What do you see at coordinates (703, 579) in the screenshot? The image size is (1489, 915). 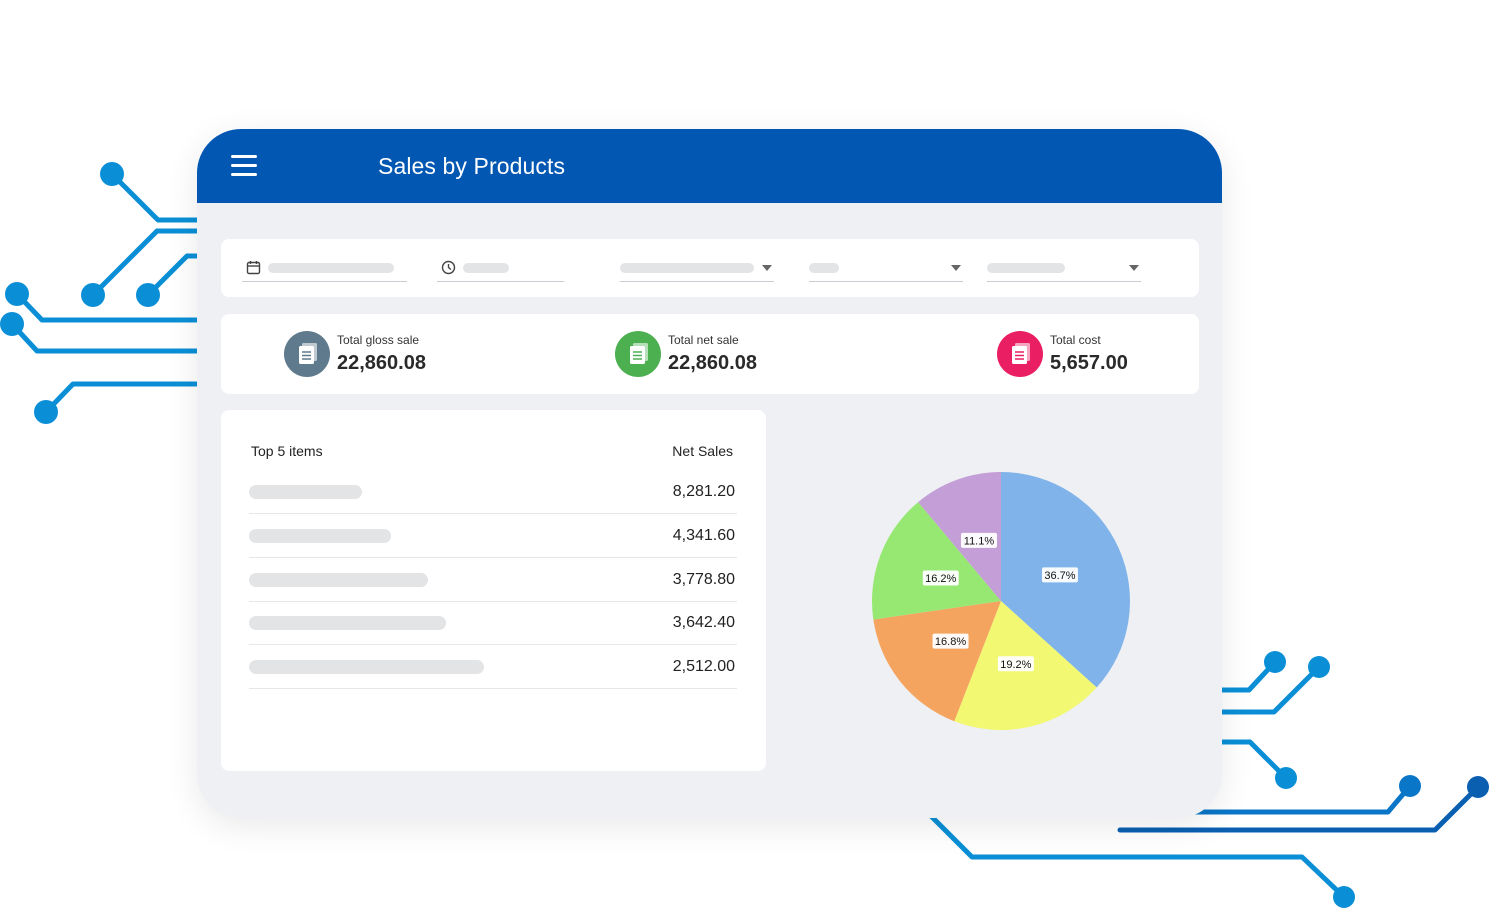 I see `item-net-sales: 3,778.80` at bounding box center [703, 579].